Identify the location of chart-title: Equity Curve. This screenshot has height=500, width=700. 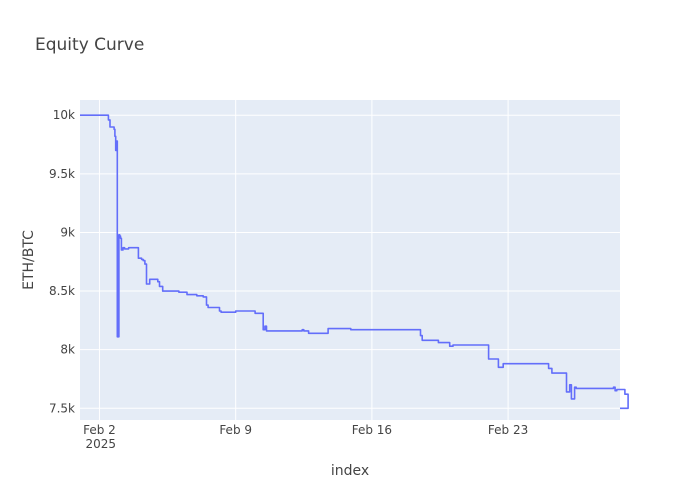
(89, 45).